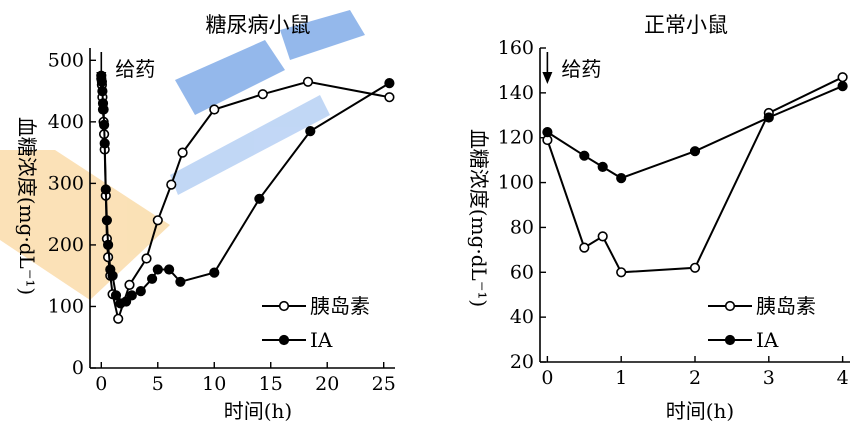 This screenshot has height=426, width=855. What do you see at coordinates (327, 384) in the screenshot?
I see `x-tick-label: 20` at bounding box center [327, 384].